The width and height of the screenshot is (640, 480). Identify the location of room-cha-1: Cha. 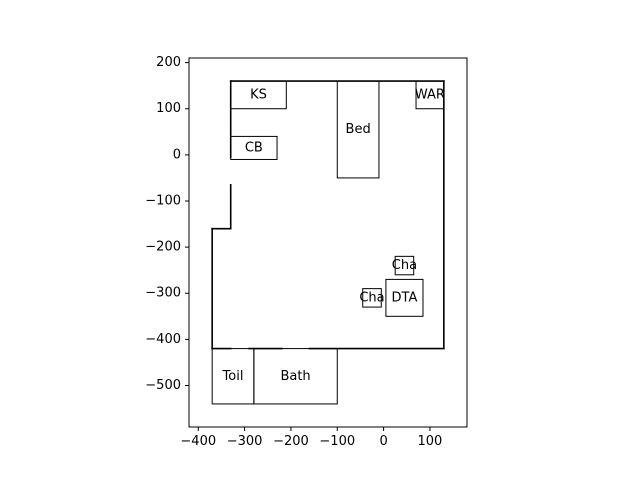
(404, 265).